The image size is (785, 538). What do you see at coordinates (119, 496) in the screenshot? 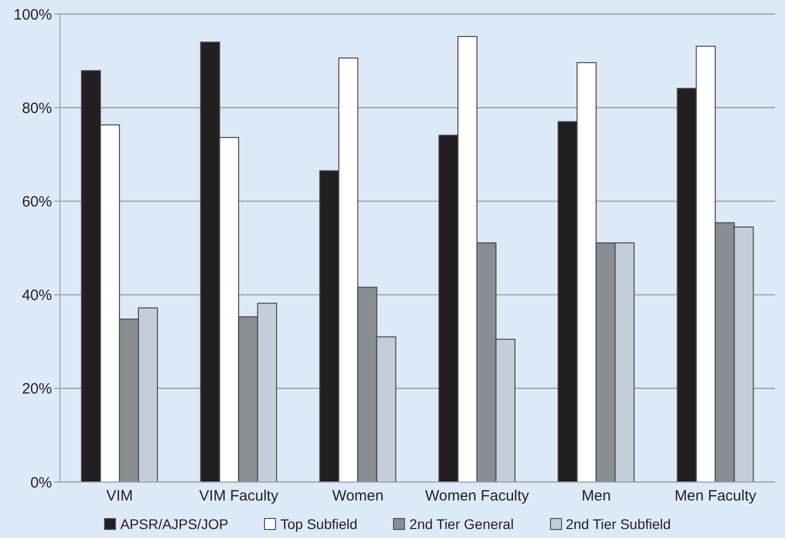
I see `x-tick-label: VIM` at bounding box center [119, 496].